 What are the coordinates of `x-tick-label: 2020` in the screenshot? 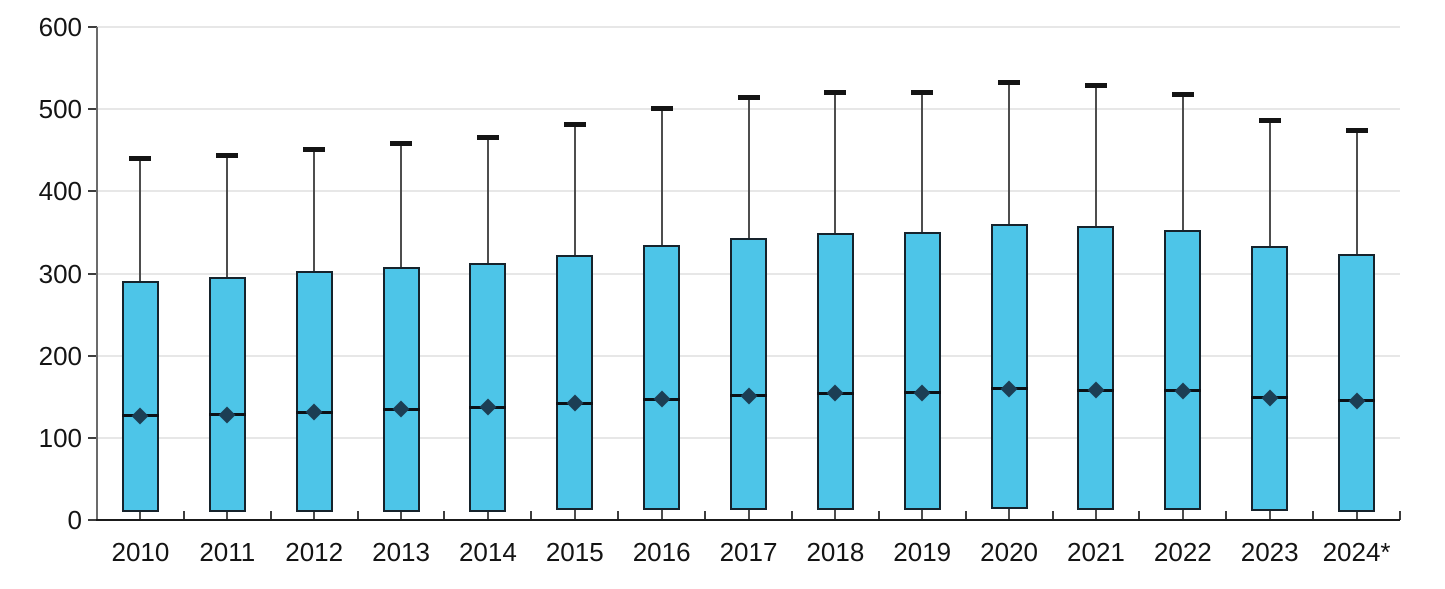 It's located at (1009, 552).